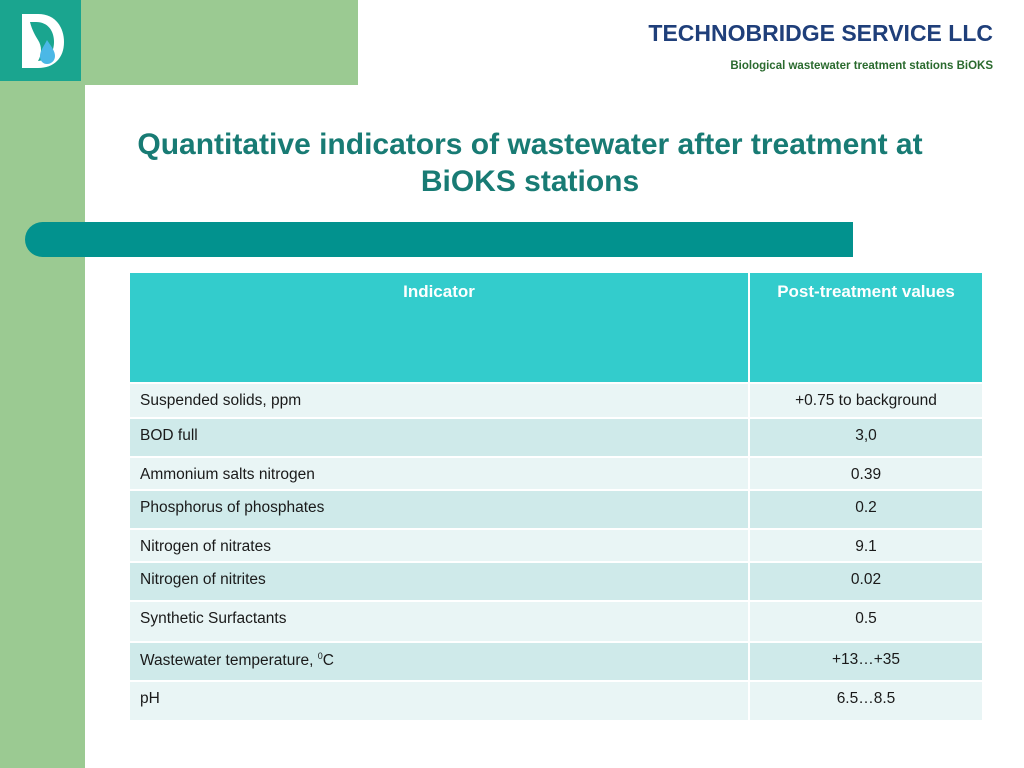 The image size is (1024, 768). I want to click on left-green-band, so click(42, 384).